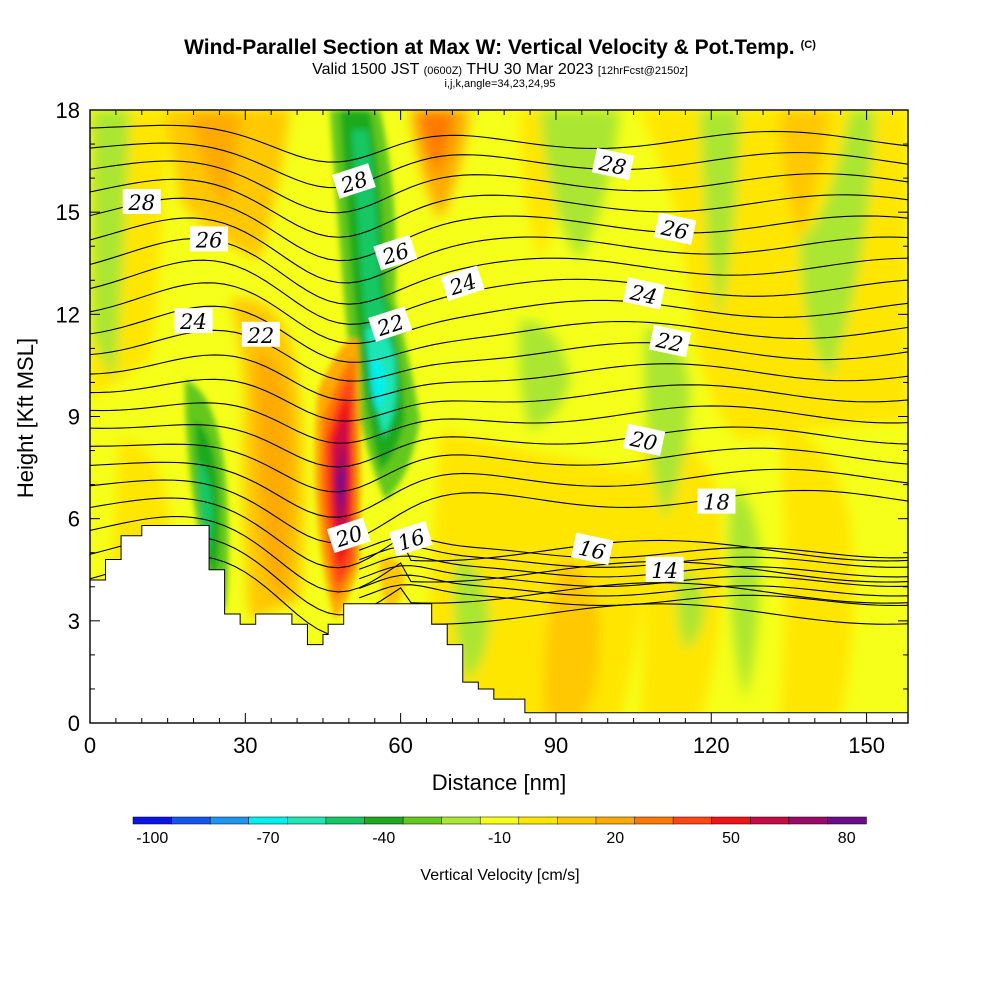 The width and height of the screenshot is (1000, 1000). I want to click on contour-value: 16, so click(591, 550).